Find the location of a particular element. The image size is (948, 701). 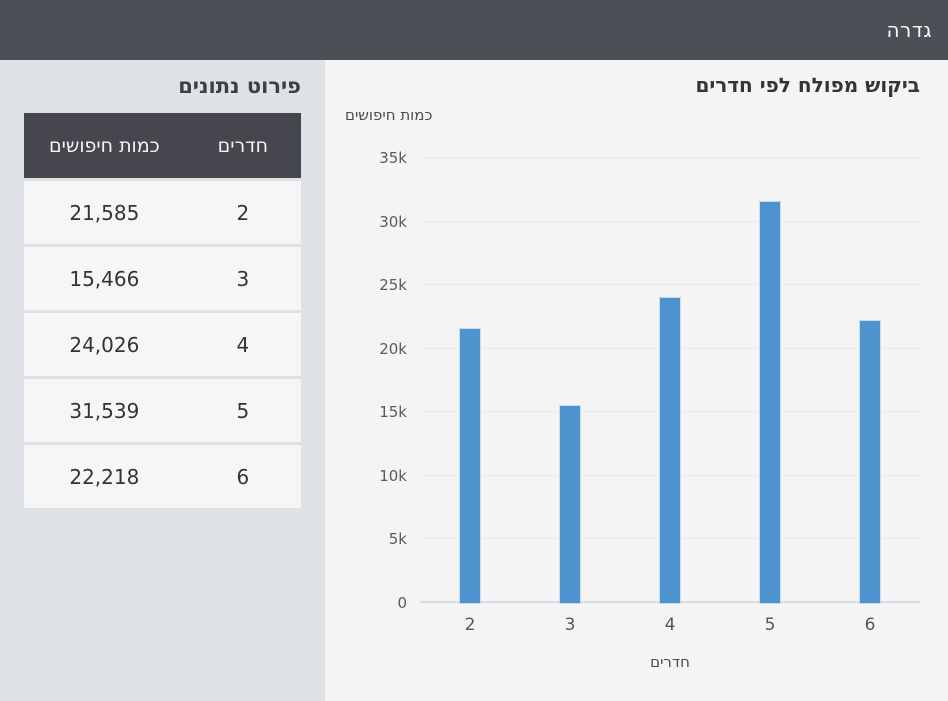

city-title: גדרה is located at coordinates (909, 30).